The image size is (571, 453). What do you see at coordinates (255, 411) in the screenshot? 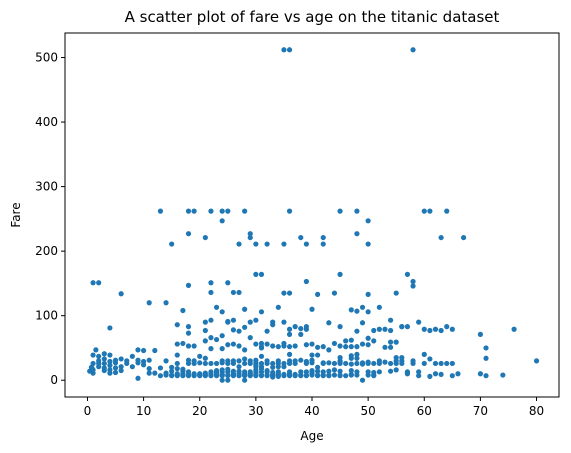
I see `x-tick-label: 30` at bounding box center [255, 411].